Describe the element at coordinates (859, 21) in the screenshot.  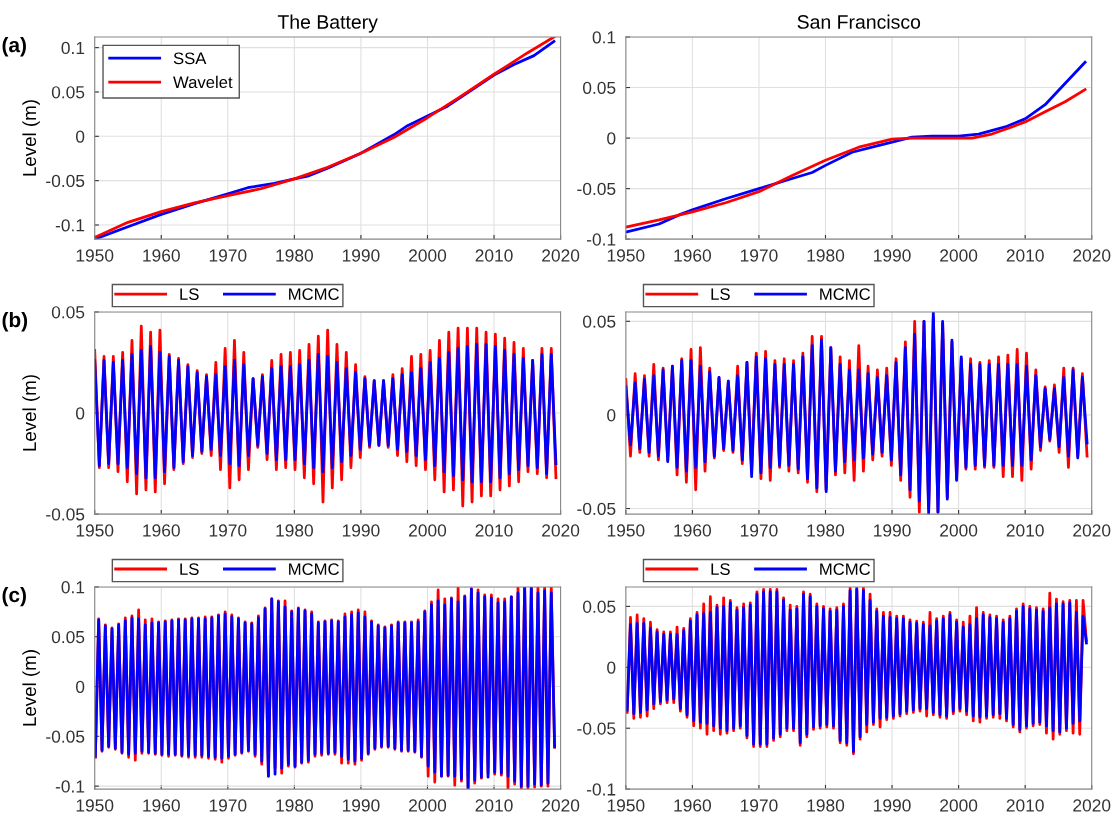
I see `chart-title: San Francisco` at that location.